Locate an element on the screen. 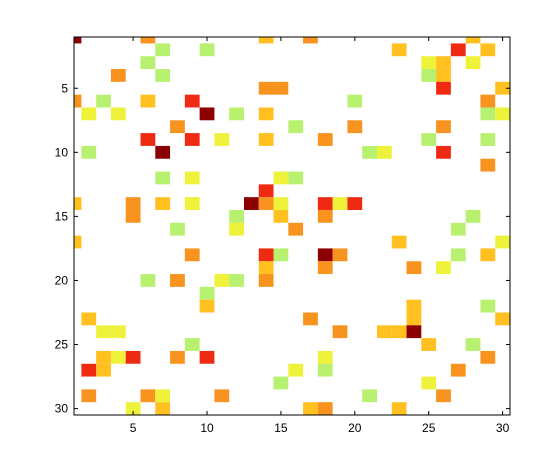 This screenshot has width=560, height=467. y-tick-label: 20 is located at coordinates (62, 280).